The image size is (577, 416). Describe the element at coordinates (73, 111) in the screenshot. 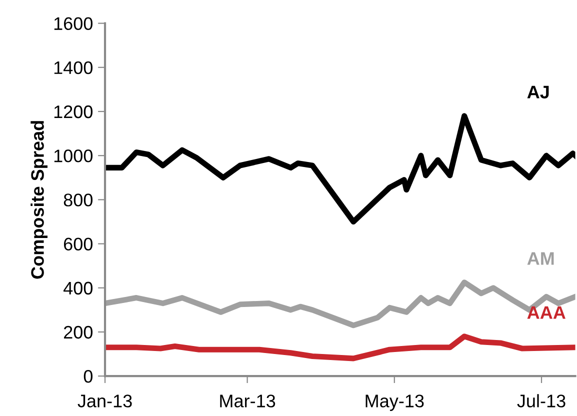

I see `y-tick-label: 1200` at that location.